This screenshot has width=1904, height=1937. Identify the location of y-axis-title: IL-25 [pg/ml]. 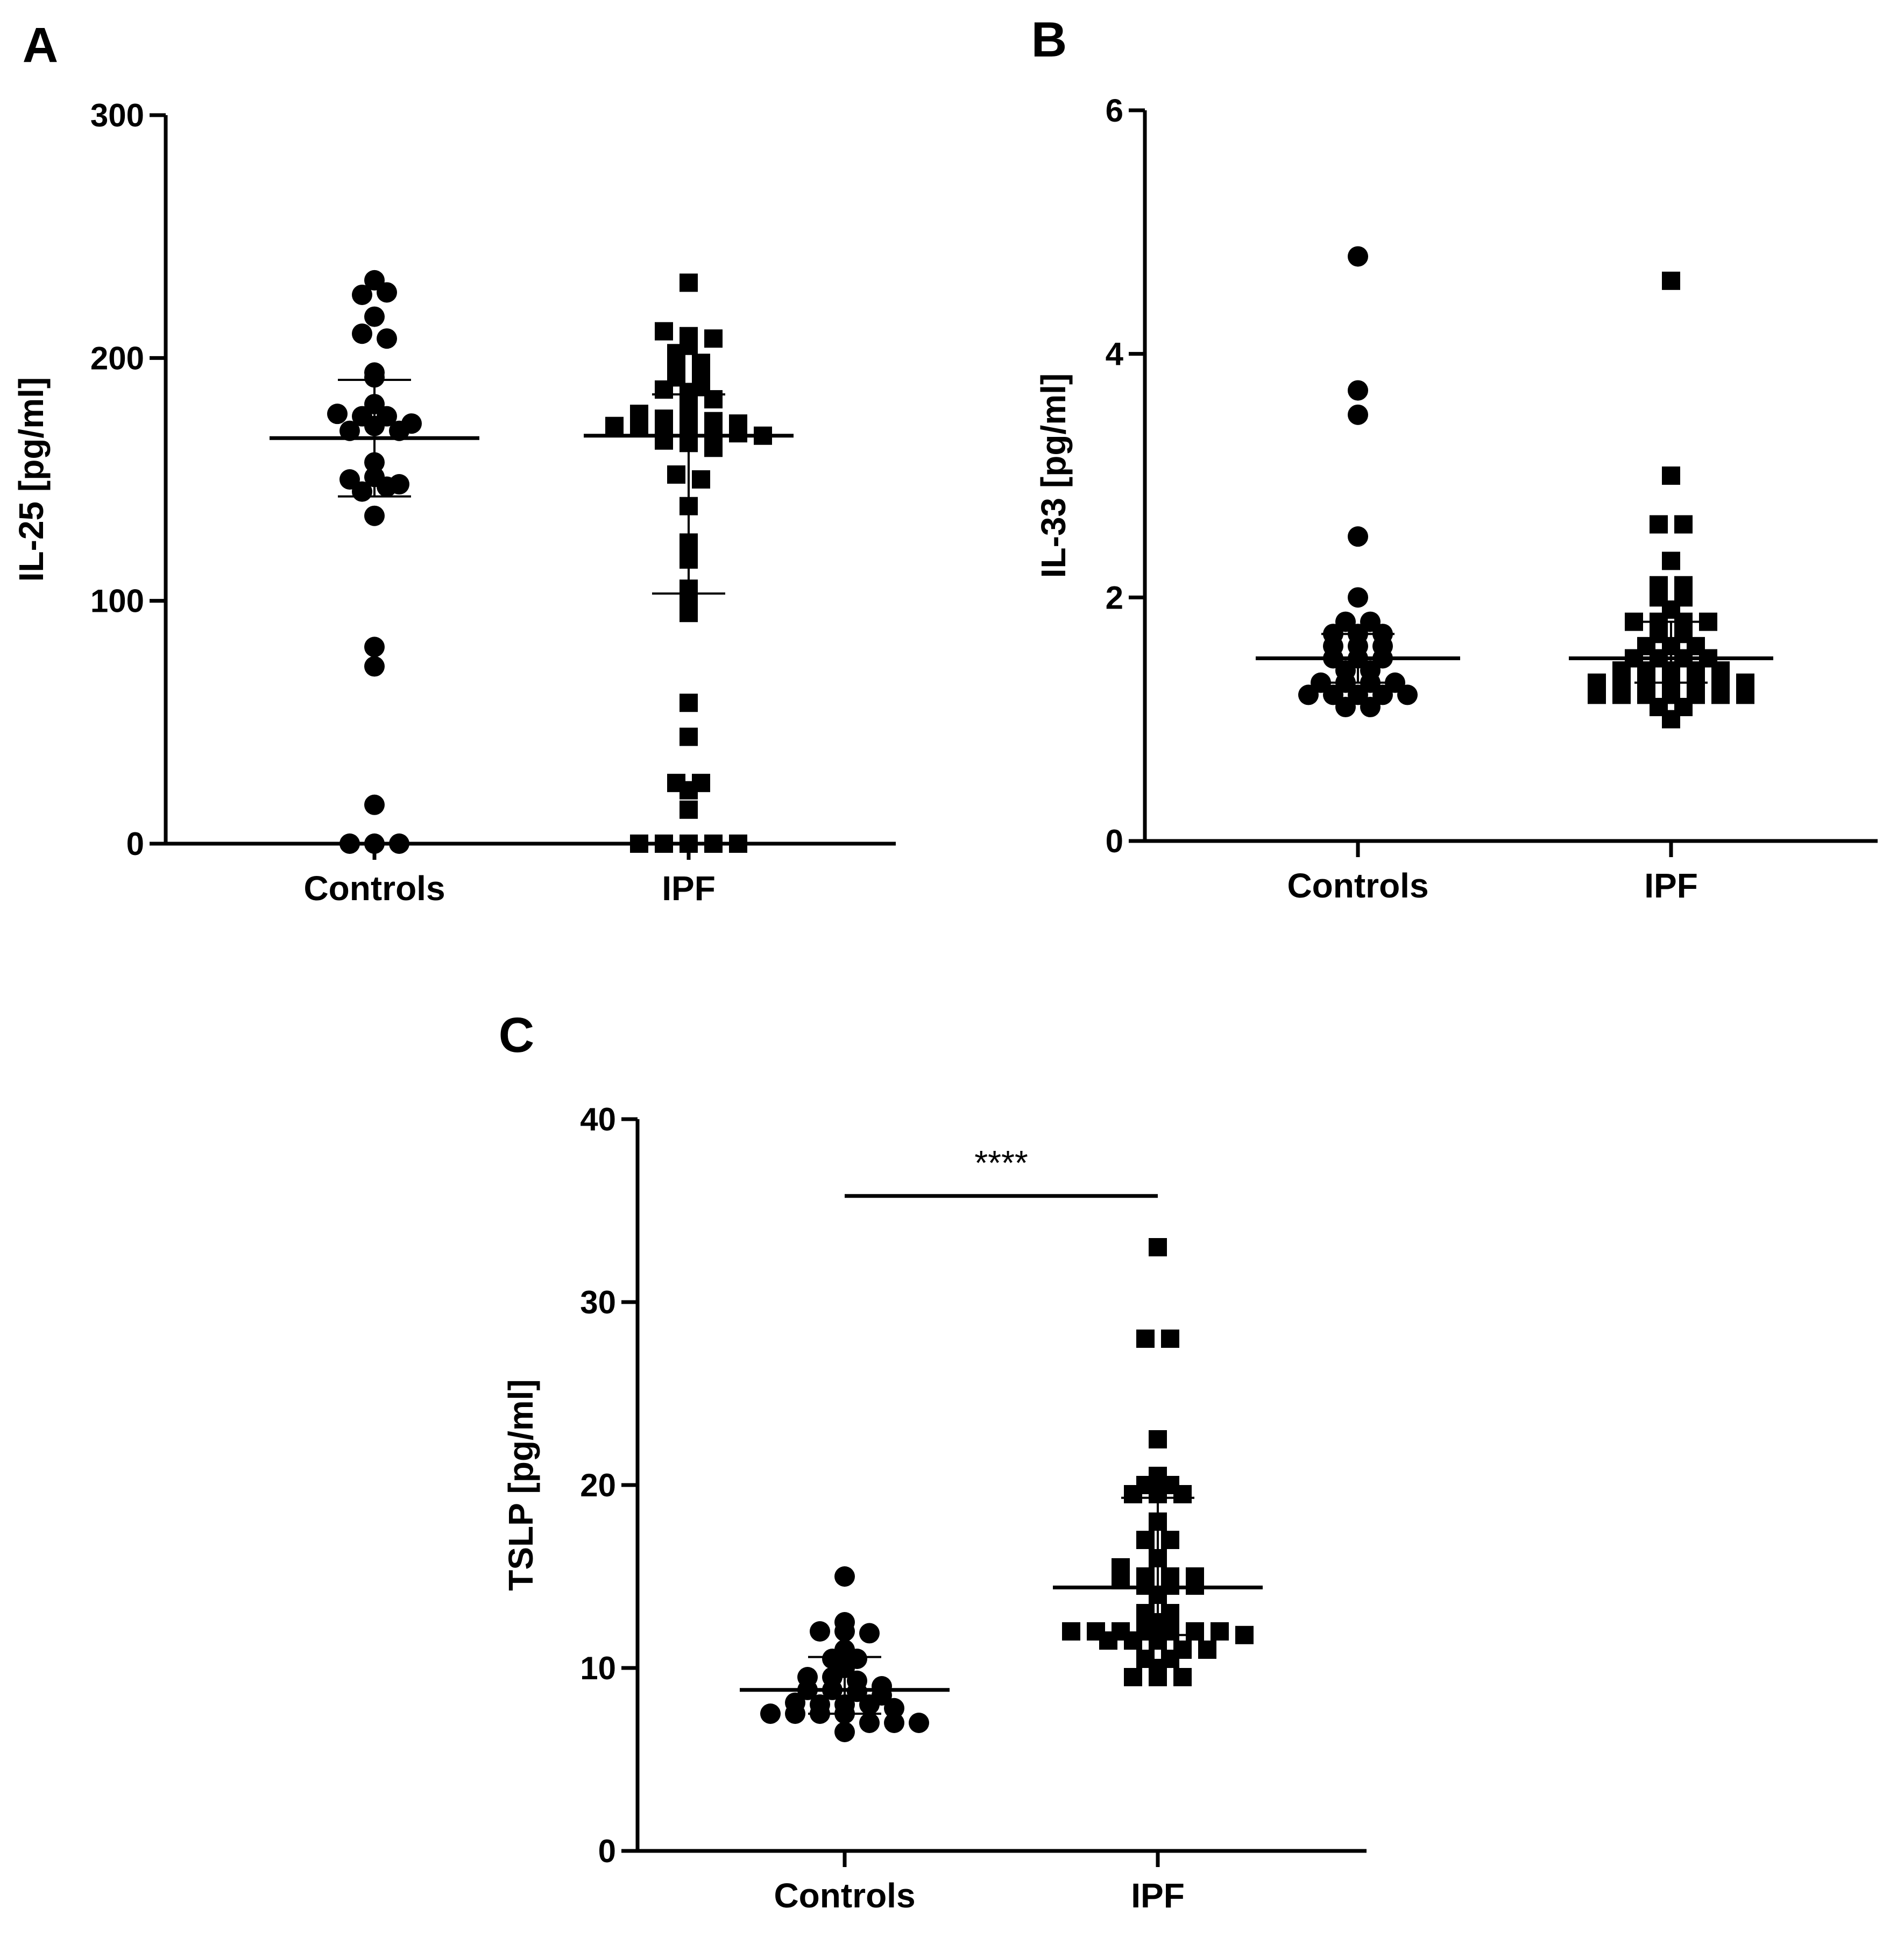
(31, 479).